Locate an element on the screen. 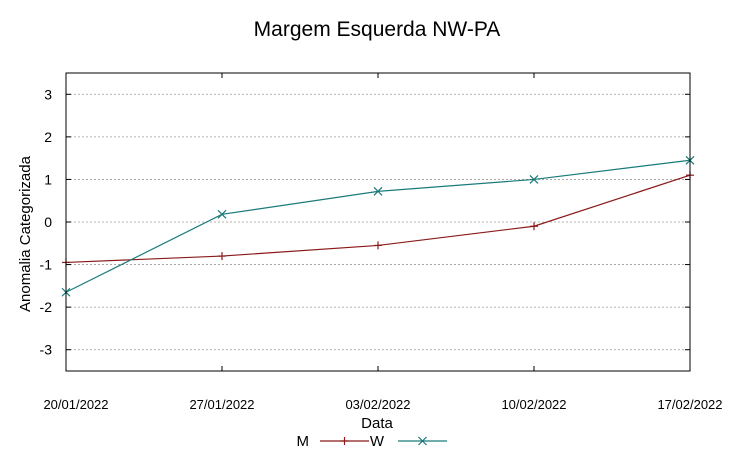 This screenshot has height=459, width=753. x-tick-label: 17/02/2022 is located at coordinates (689, 404).